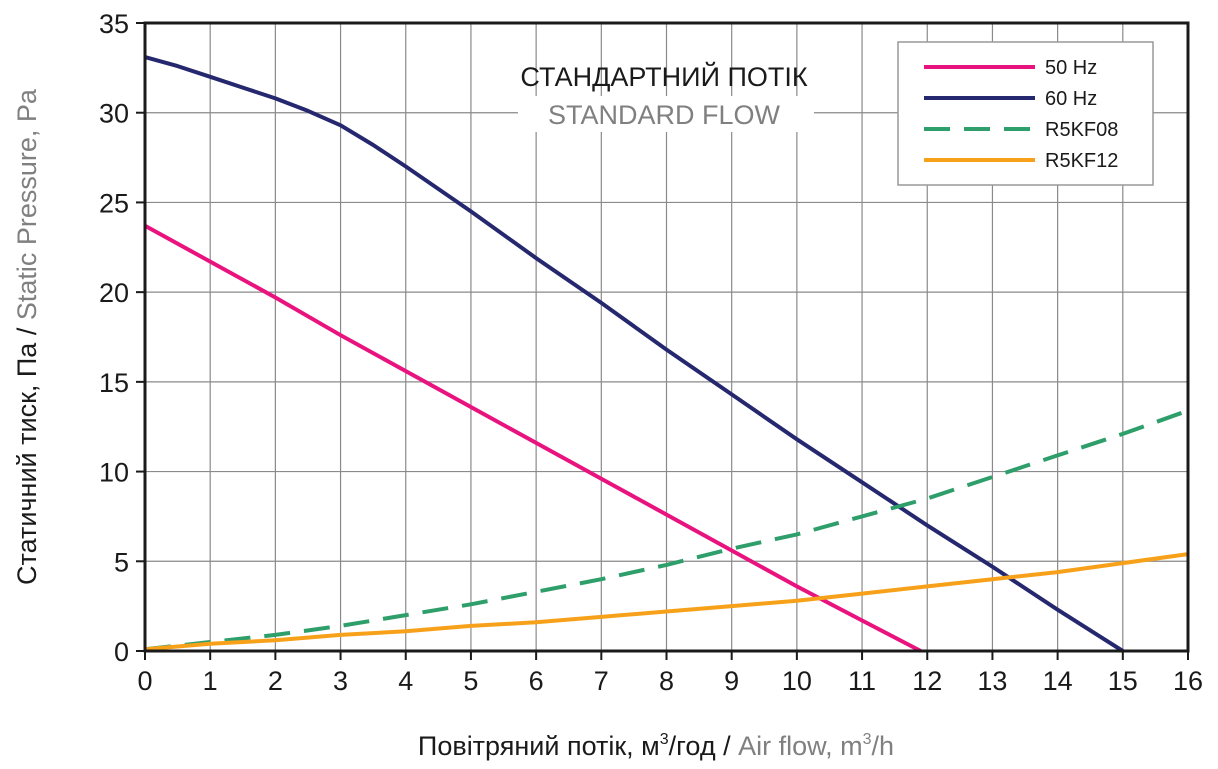  I want to click on x-tick-label: 1, so click(210, 681).